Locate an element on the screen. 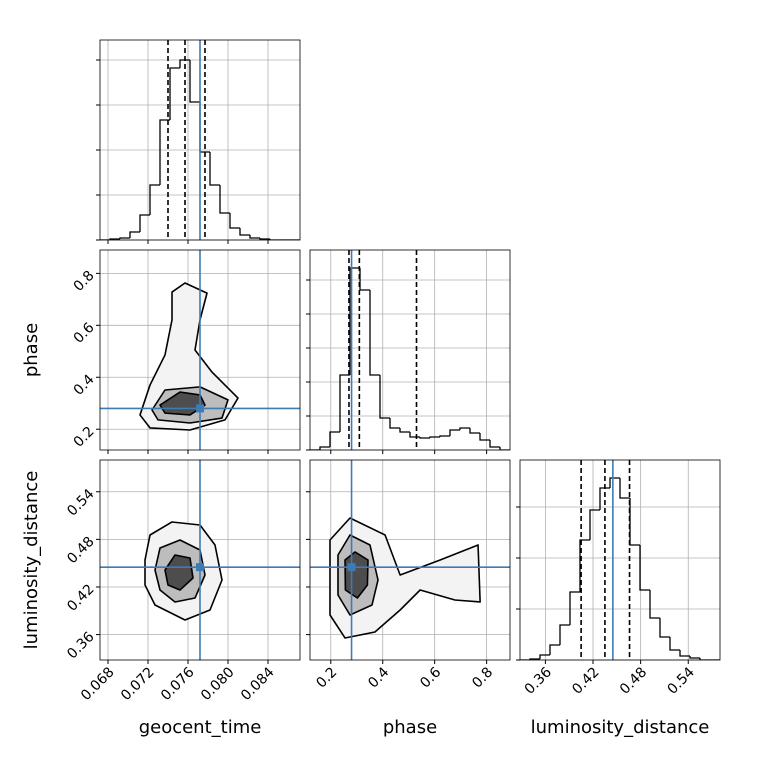  y-tick-label: 0.36 is located at coordinates (80, 645).